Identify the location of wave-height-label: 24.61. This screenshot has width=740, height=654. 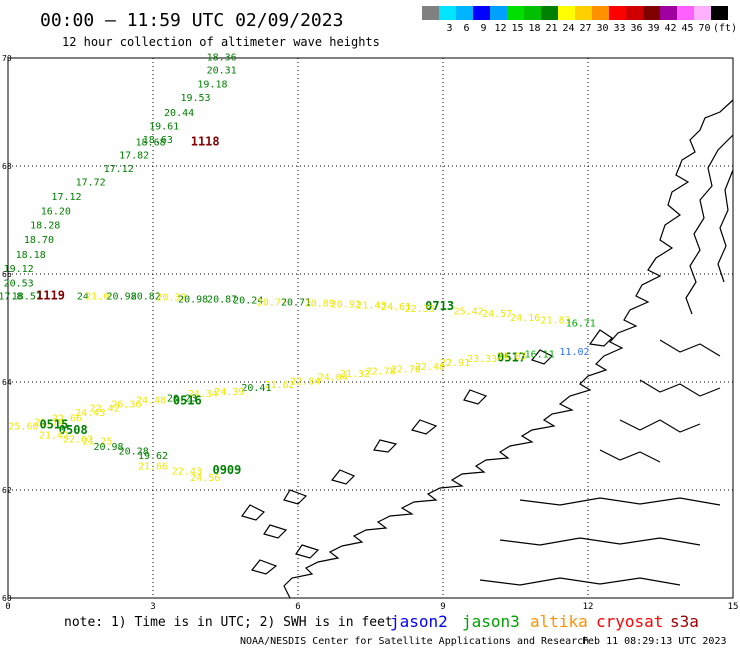
(396, 307).